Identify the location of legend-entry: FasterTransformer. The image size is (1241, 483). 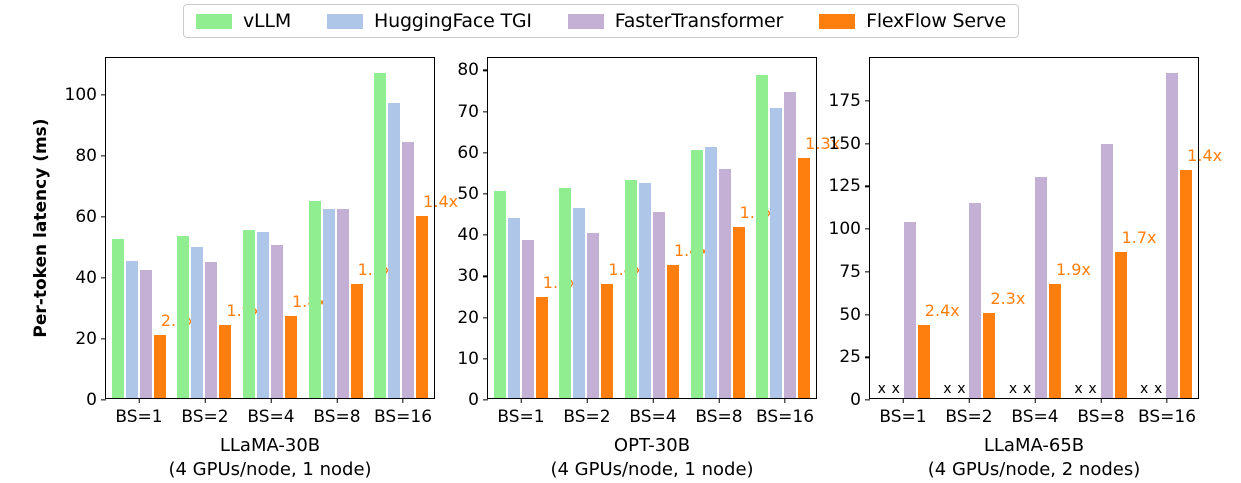
(675, 21).